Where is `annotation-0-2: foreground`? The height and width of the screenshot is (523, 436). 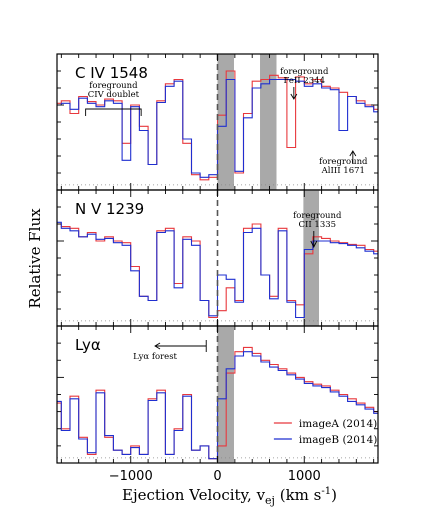
annotation-0-2: foreground is located at coordinates (343, 162).